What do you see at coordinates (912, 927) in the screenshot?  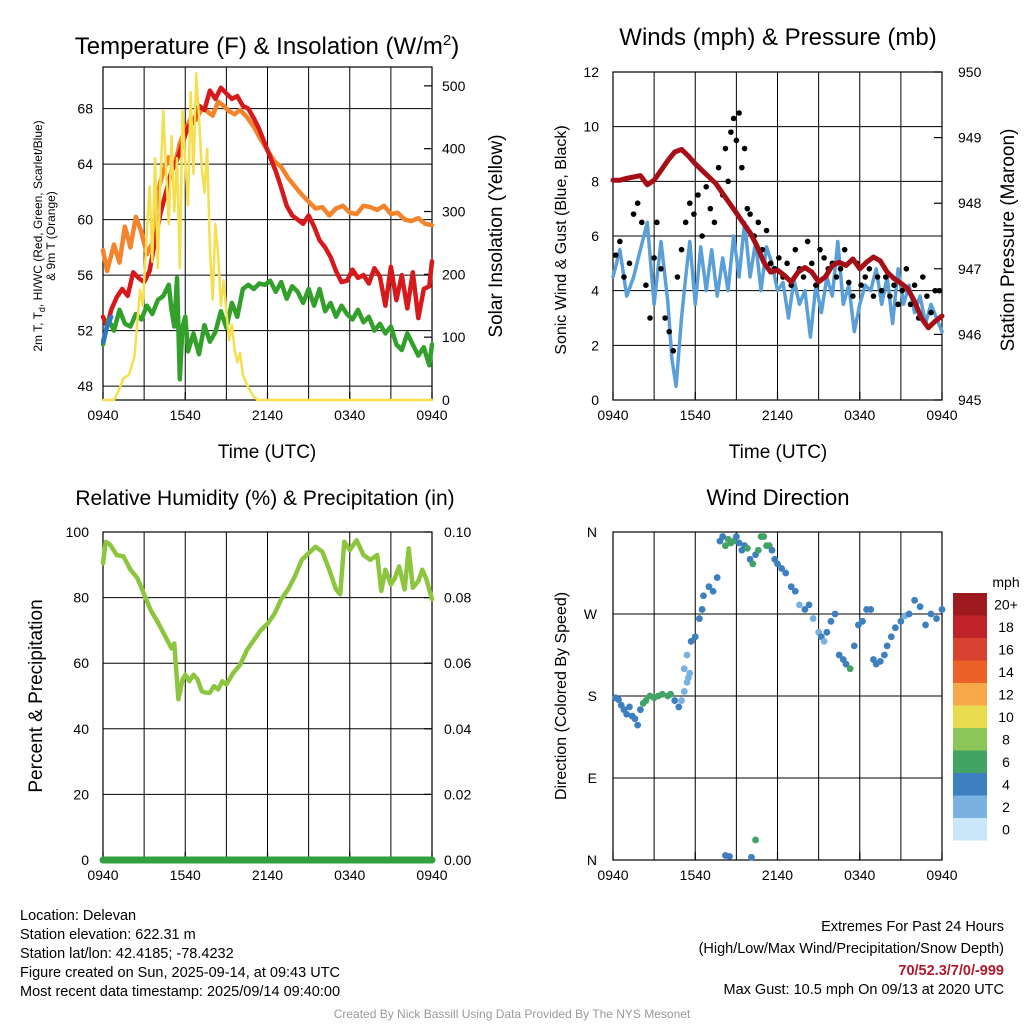 I see `extremes-title: Extremes For Past 24 Hours` at bounding box center [912, 927].